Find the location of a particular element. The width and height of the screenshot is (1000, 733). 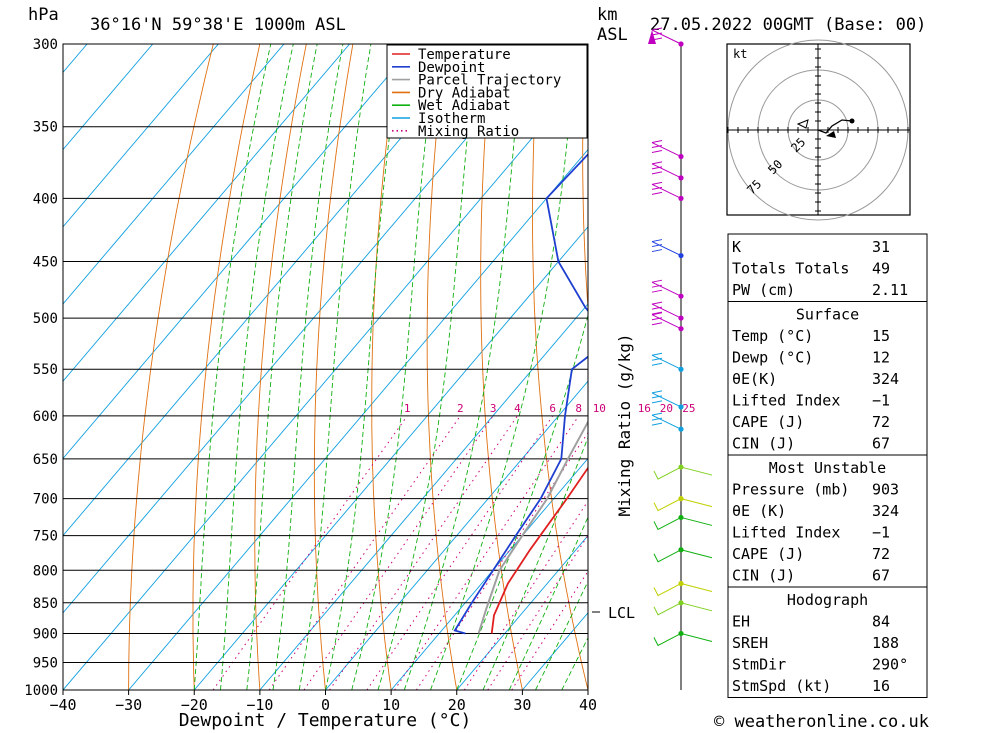

top-flag-icon is located at coordinates (652, 37).